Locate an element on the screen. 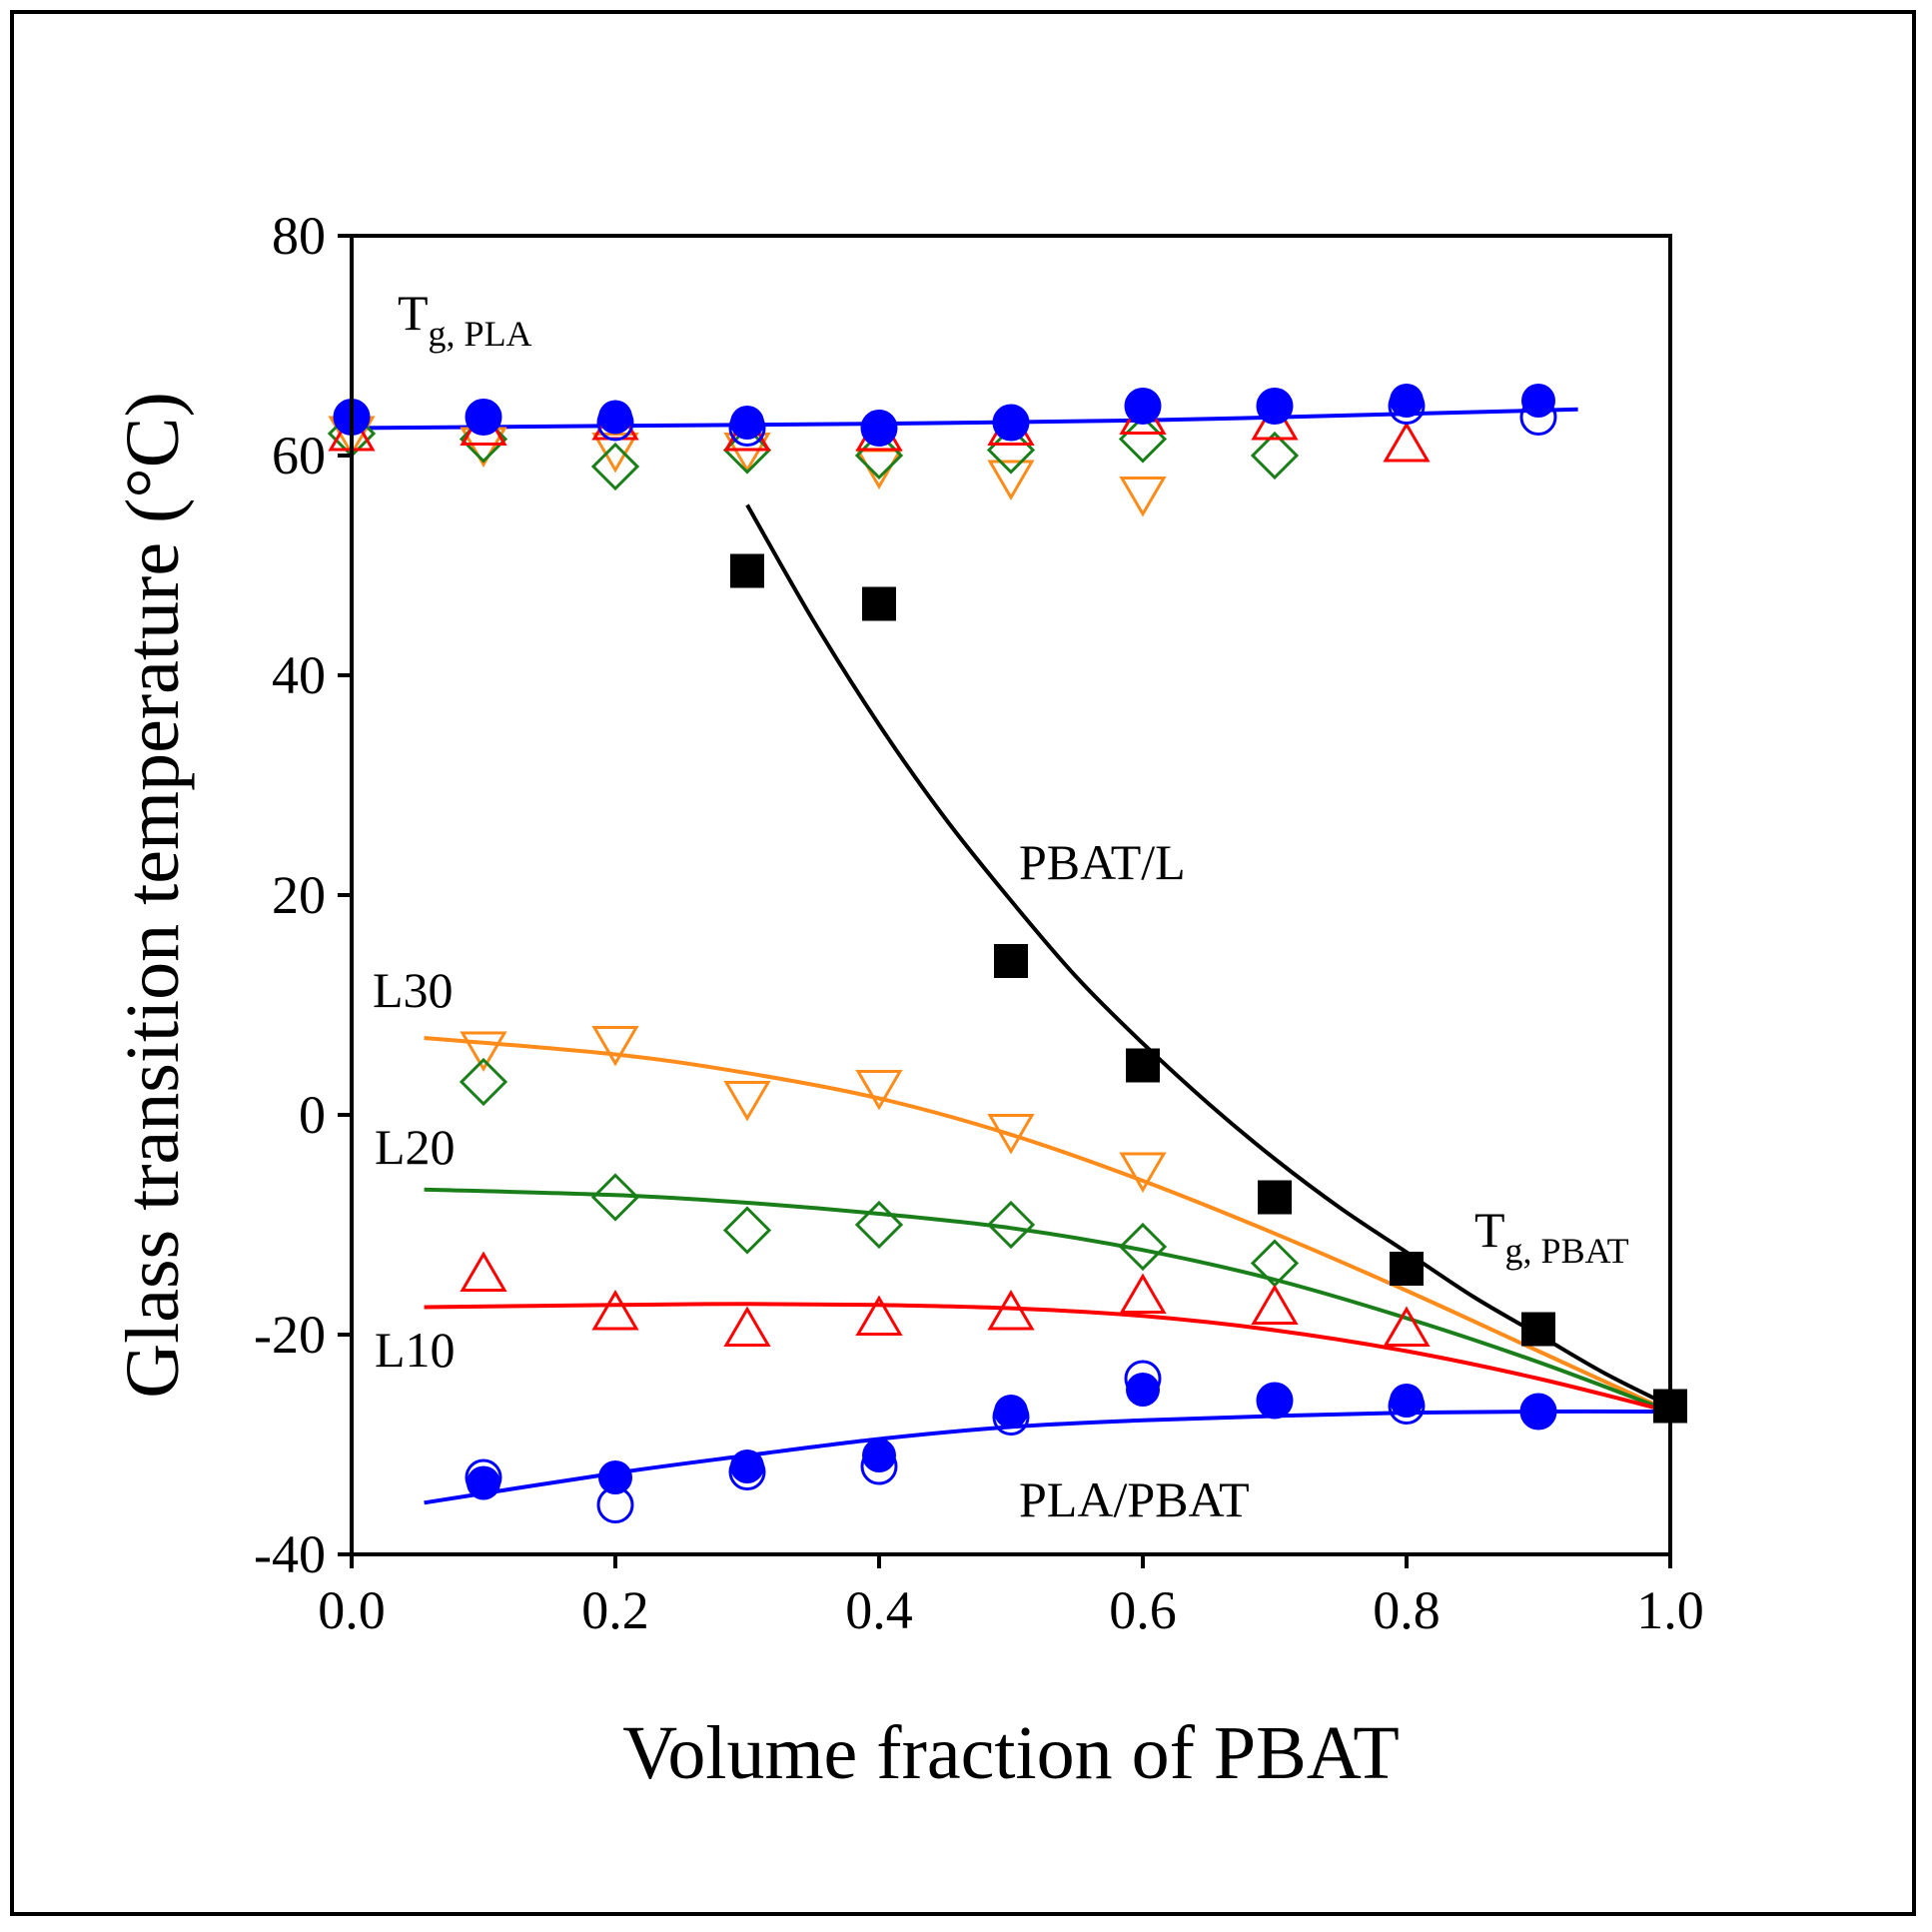  pla-pbat-label: PLA/PBAT is located at coordinates (1134, 1499).